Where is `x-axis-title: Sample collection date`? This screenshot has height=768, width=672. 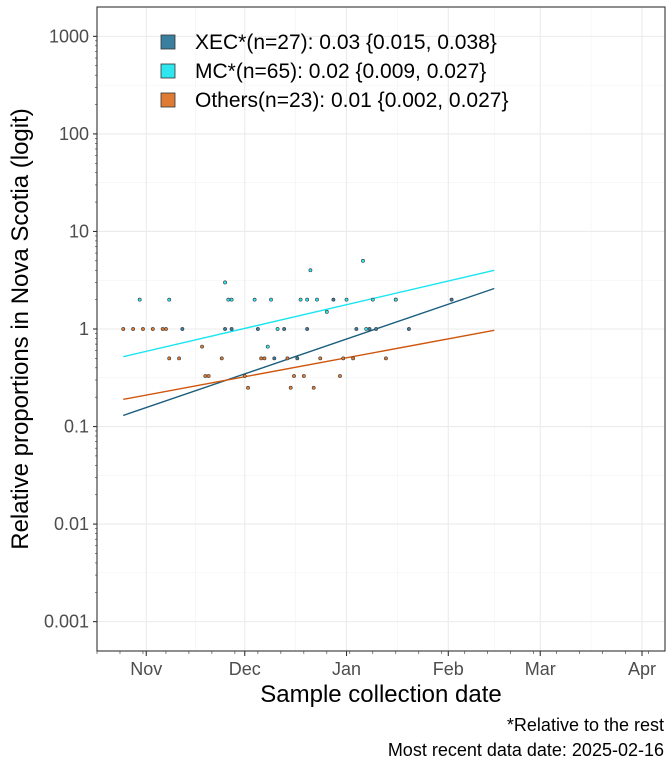
x-axis-title: Sample collection date is located at coordinates (380, 694).